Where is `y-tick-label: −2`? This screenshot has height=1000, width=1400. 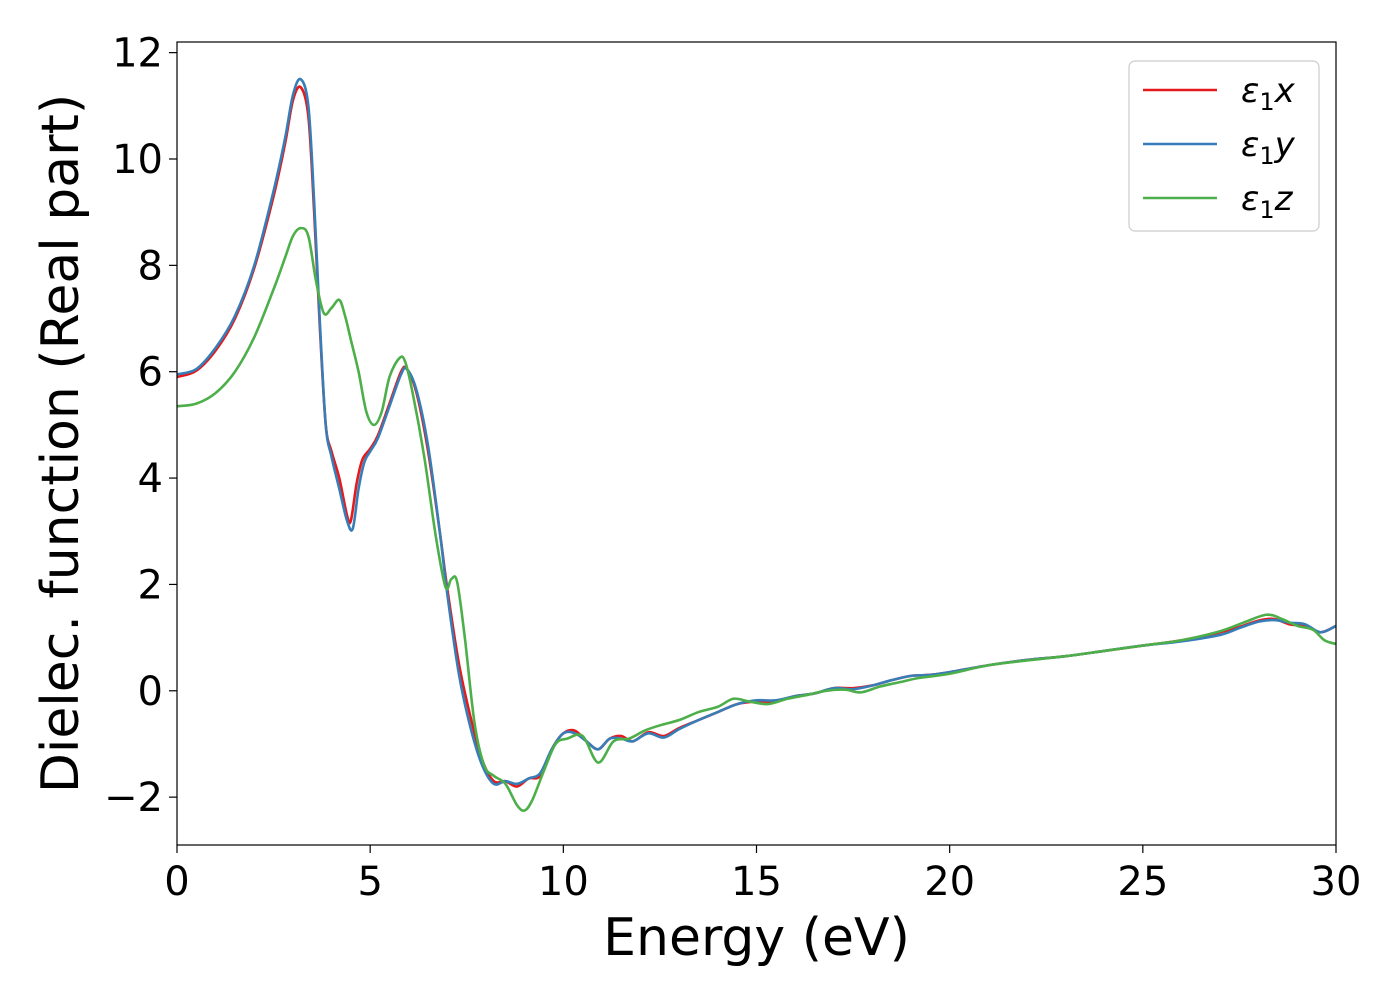
y-tick-label: −2 is located at coordinates (133, 798).